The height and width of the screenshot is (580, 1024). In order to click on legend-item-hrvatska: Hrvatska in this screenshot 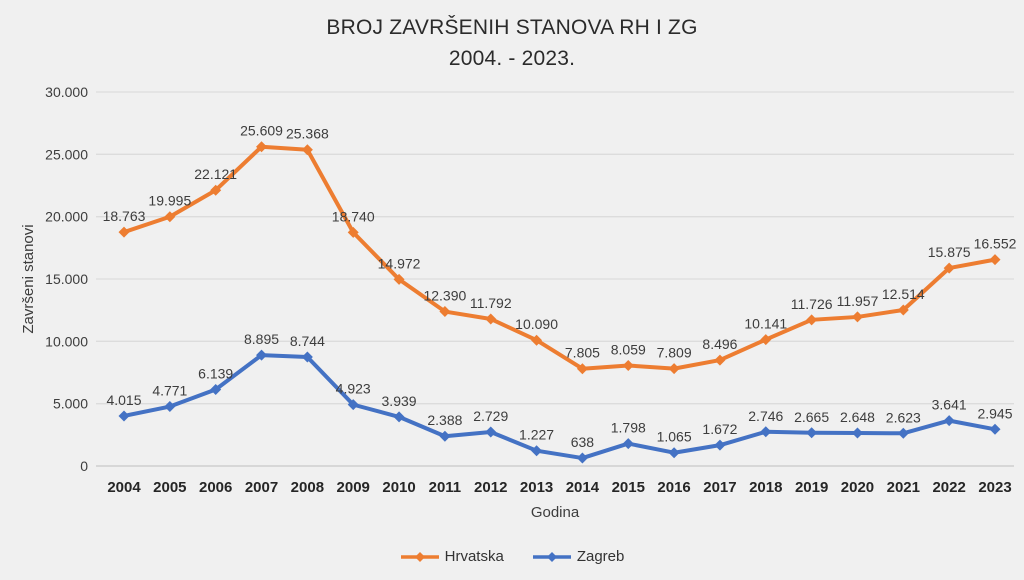, I will do `click(452, 556)`.